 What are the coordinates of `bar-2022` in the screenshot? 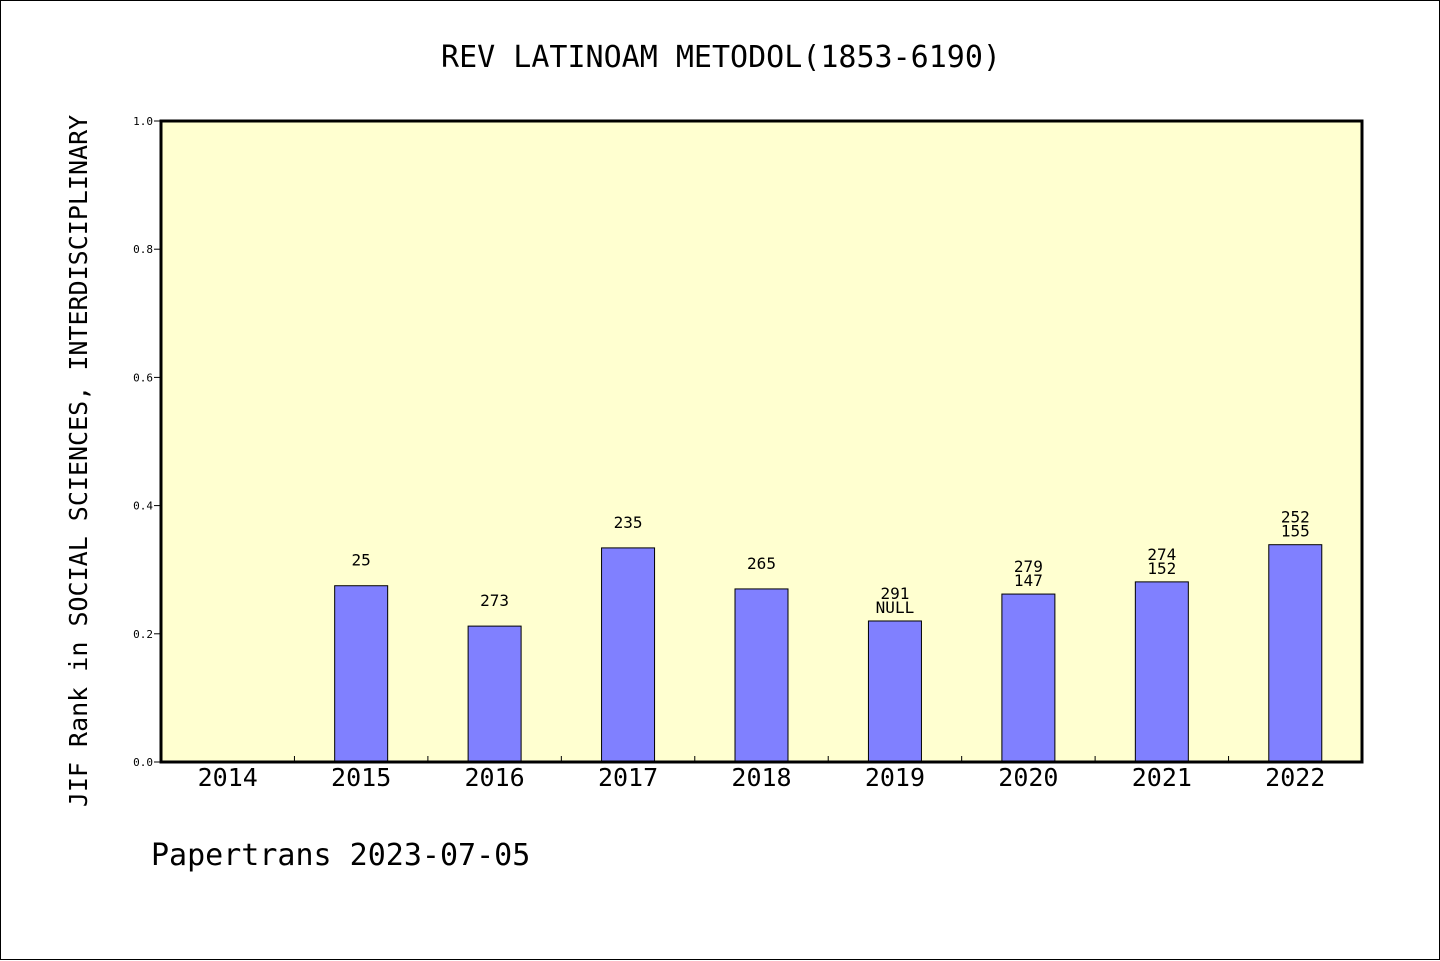 It's located at (1295, 653).